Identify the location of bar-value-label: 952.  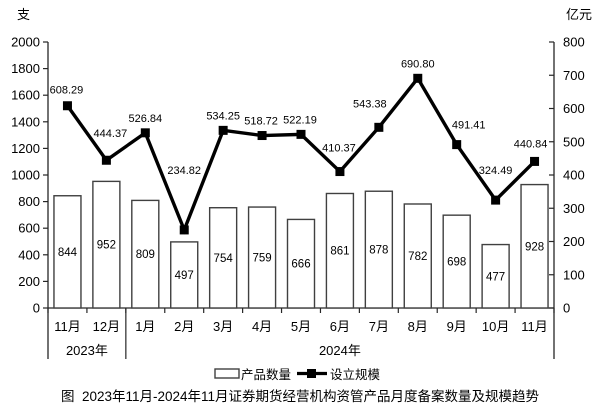
(106, 246).